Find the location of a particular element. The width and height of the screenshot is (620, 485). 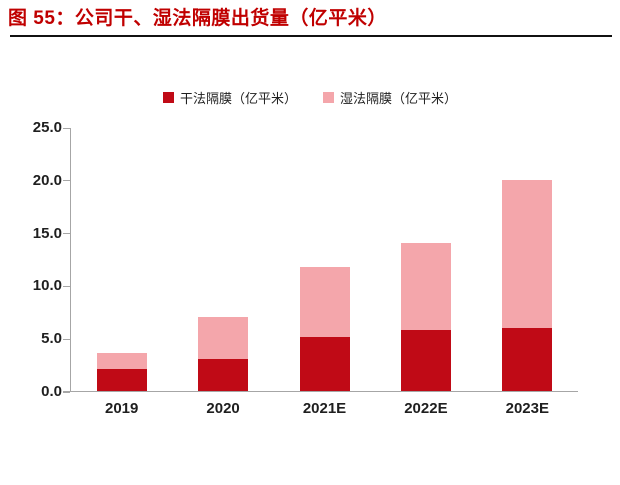

legend-item-1: 湿法隔膜（亿平米） is located at coordinates (390, 97).